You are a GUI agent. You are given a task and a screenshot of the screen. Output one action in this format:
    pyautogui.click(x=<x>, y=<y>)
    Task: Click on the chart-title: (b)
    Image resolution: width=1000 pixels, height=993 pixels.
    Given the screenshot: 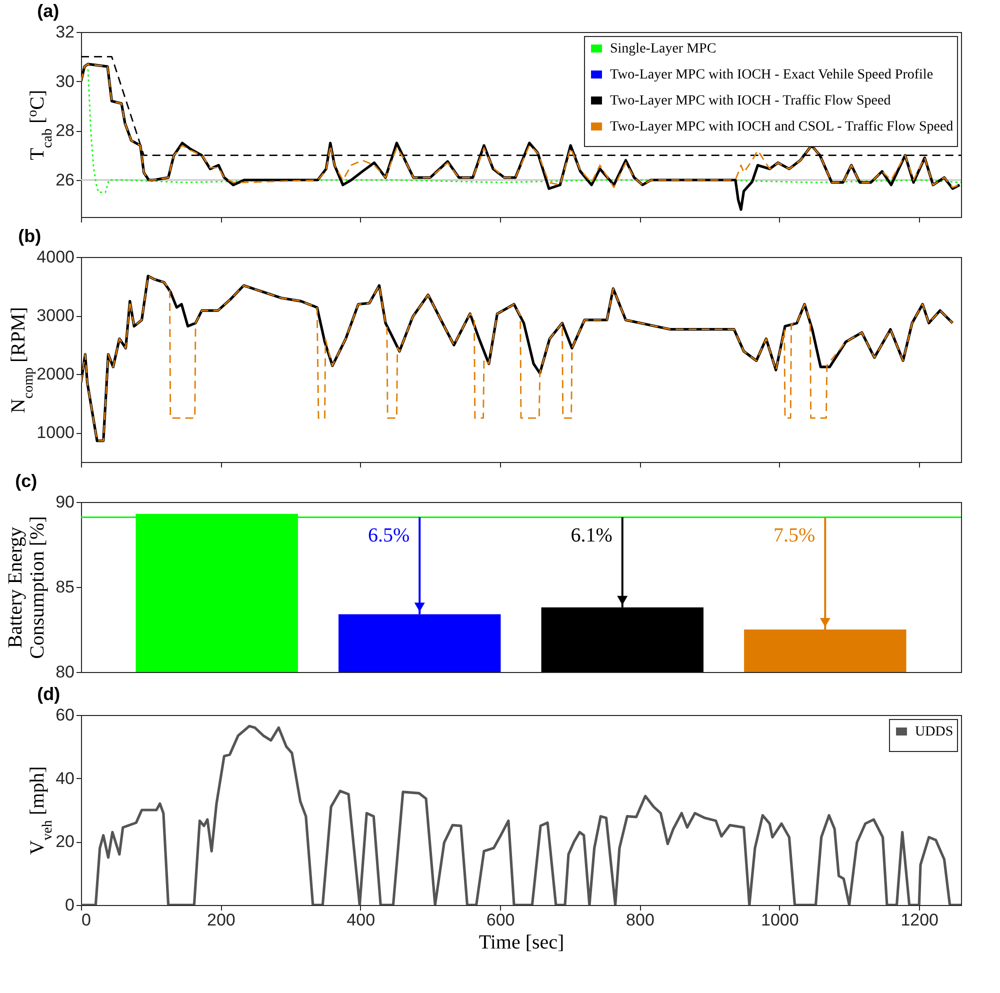 What is the action you would take?
    pyautogui.click(x=30, y=236)
    